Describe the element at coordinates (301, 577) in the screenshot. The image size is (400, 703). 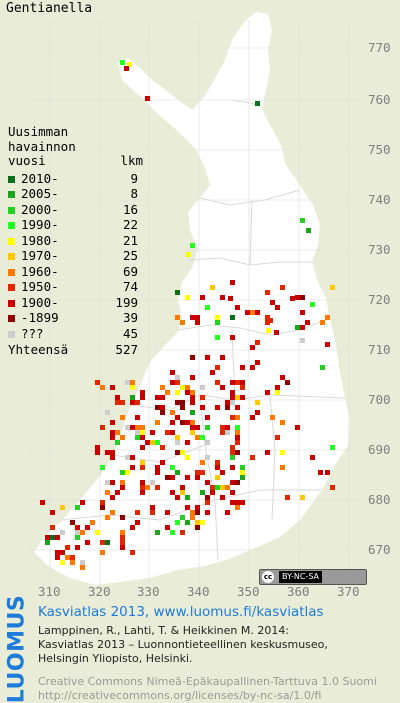
I see `cc-badge-text: BY-NC-SA` at that location.